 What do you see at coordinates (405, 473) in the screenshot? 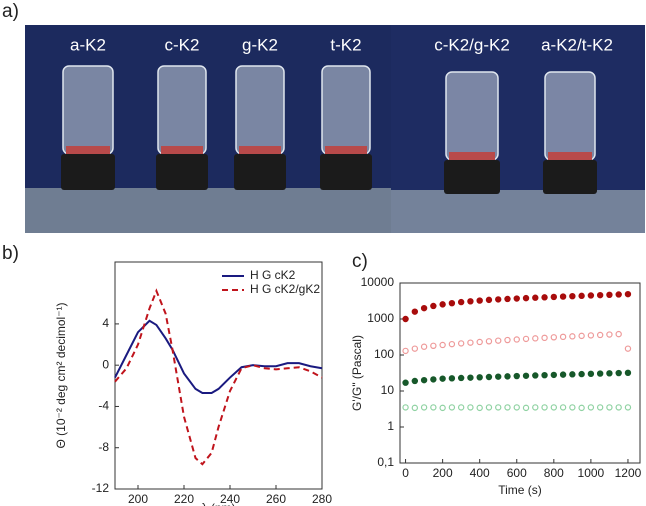
I see `x-tick-label: 0` at bounding box center [405, 473].